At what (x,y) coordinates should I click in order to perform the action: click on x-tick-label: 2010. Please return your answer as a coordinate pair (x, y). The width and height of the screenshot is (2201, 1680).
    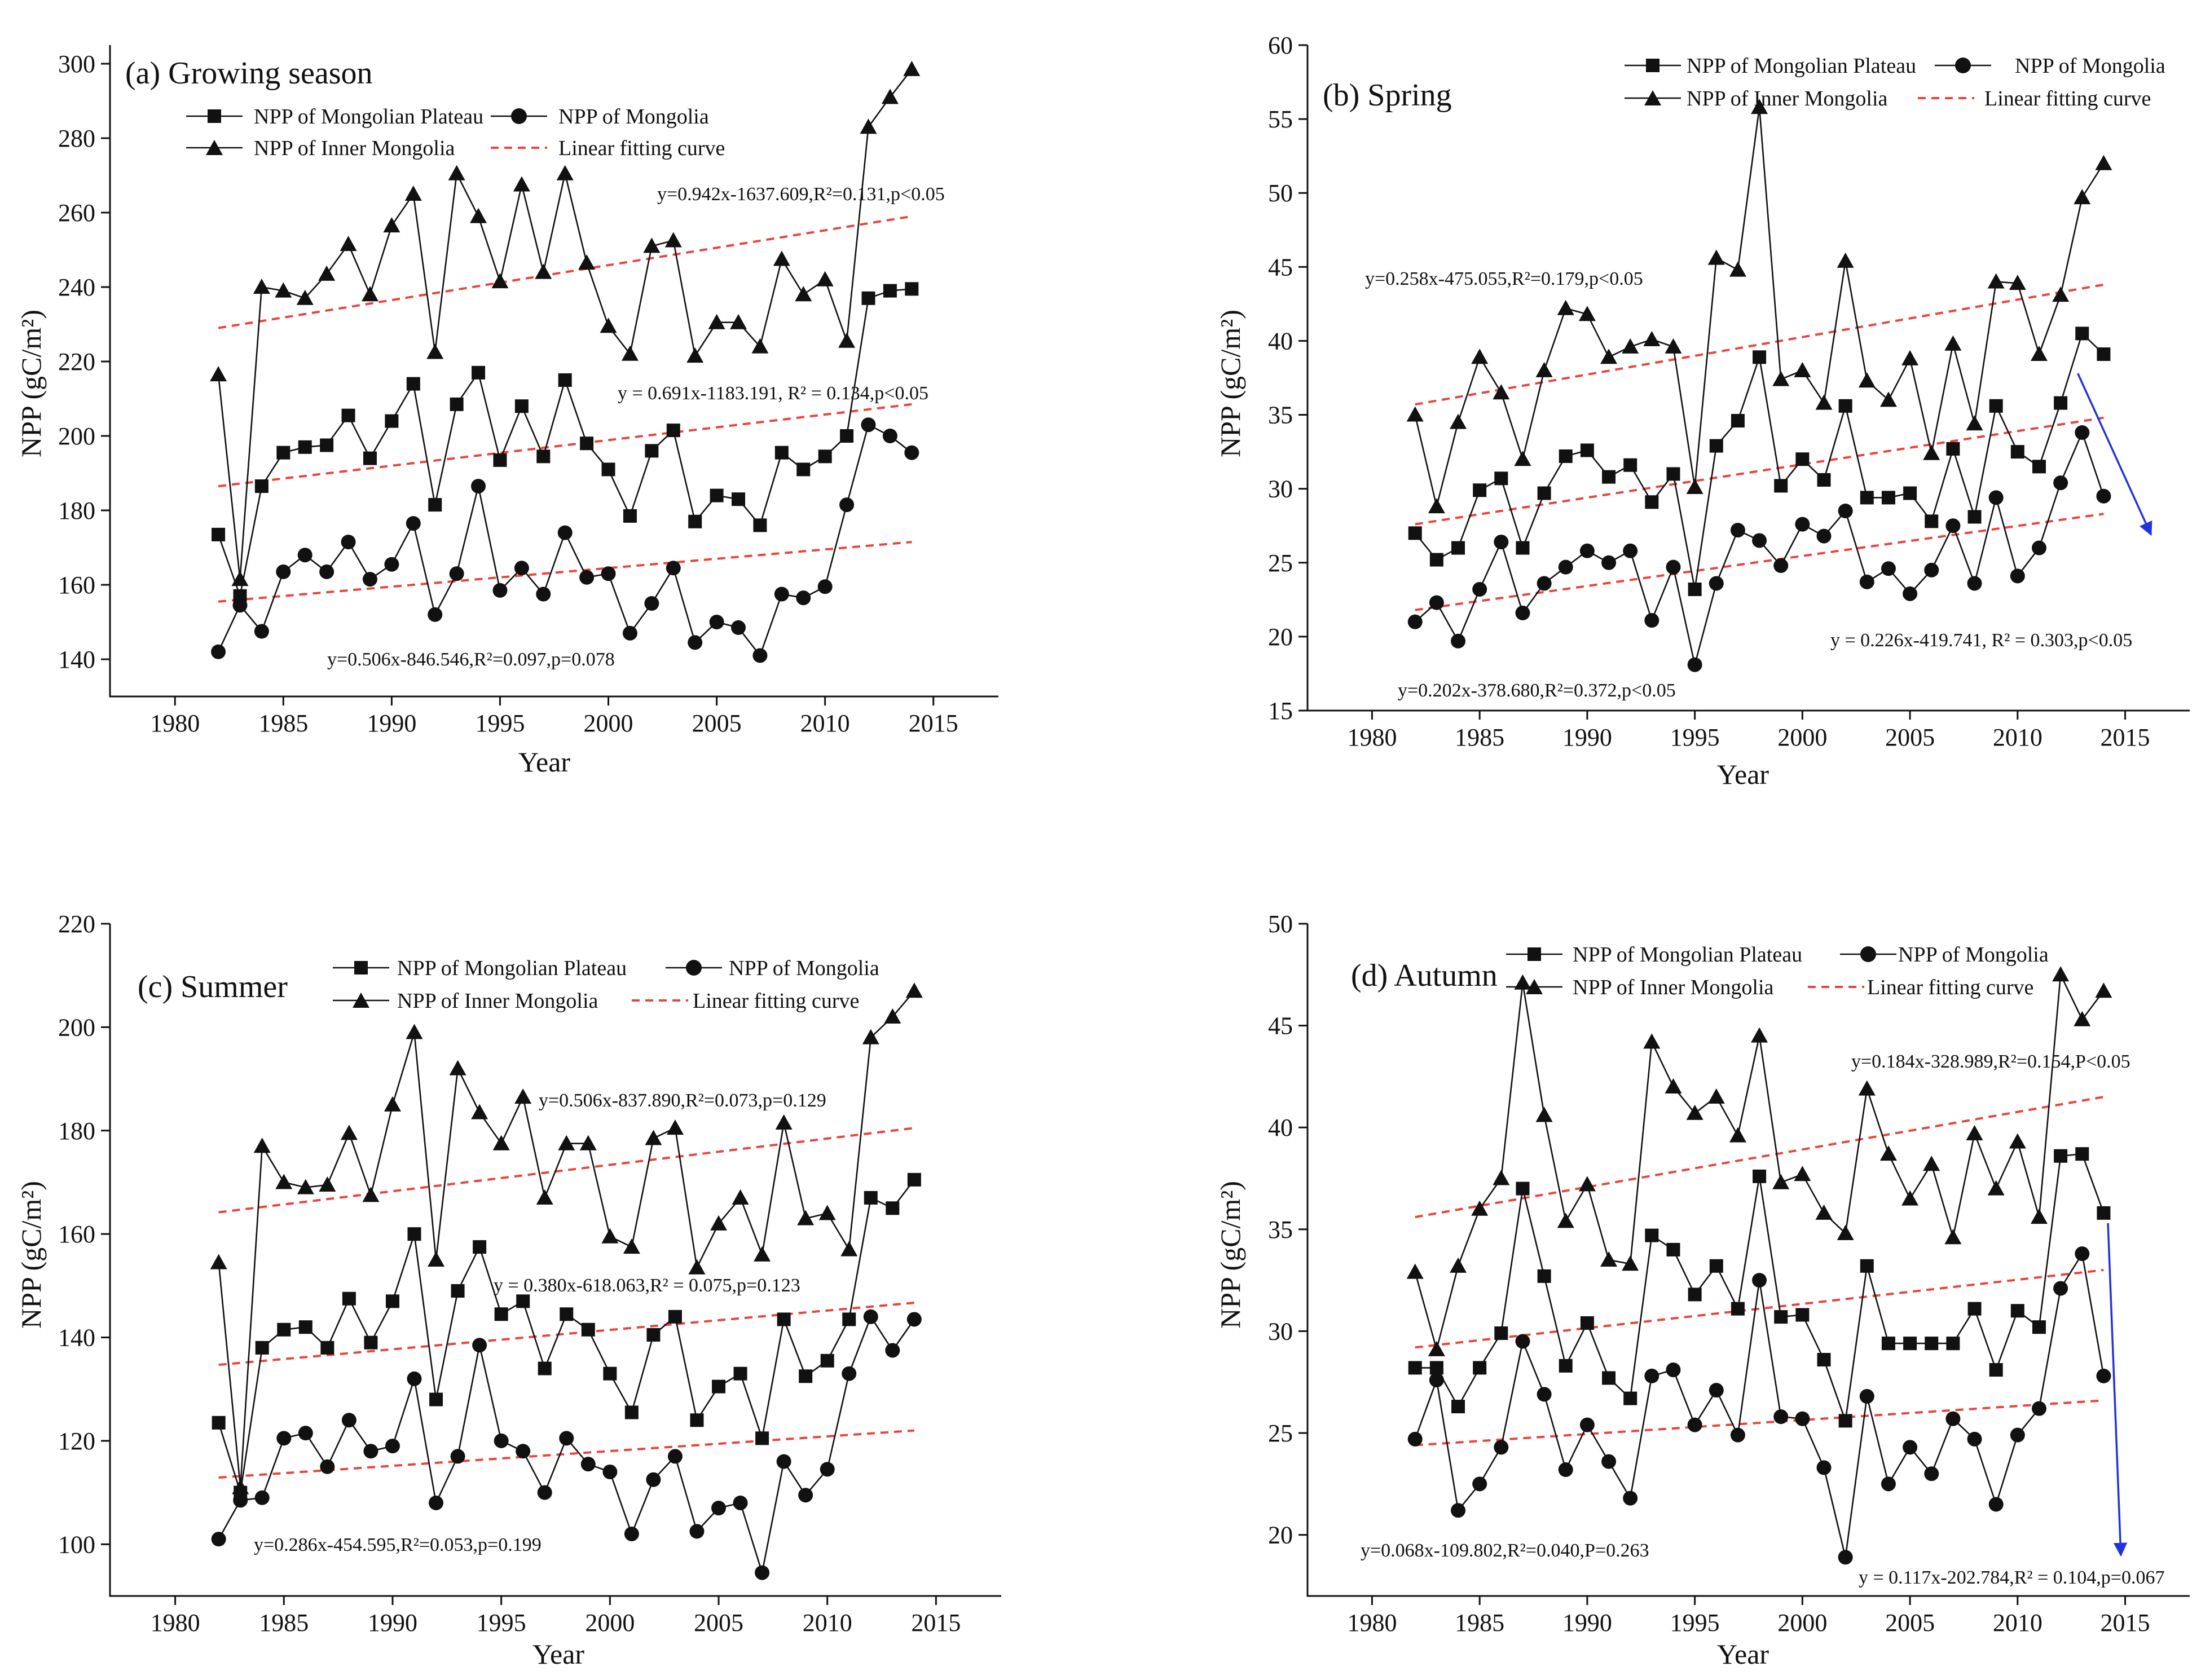
    Looking at the image, I should click on (825, 723).